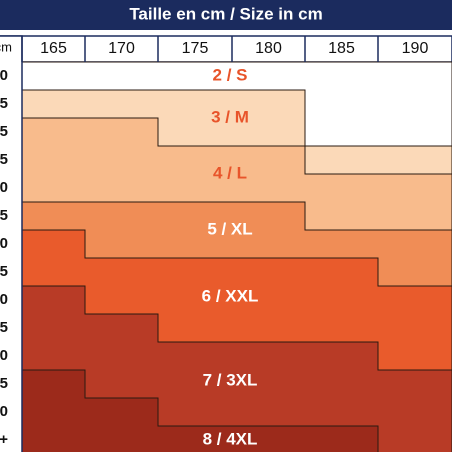 Image resolution: width=452 pixels, height=457 pixels. I want to click on size-label: 3 / M, so click(230, 116).